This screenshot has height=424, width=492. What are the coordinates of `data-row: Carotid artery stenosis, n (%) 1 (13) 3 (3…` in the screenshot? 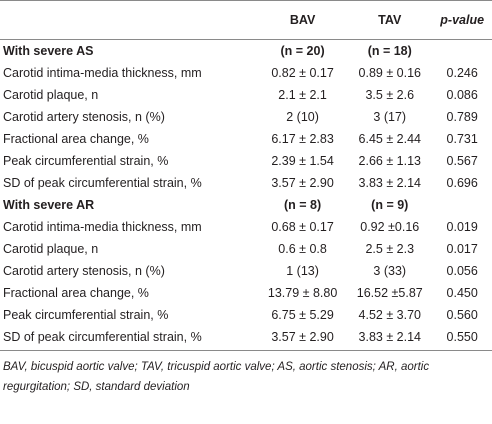 It's located at (246, 271).